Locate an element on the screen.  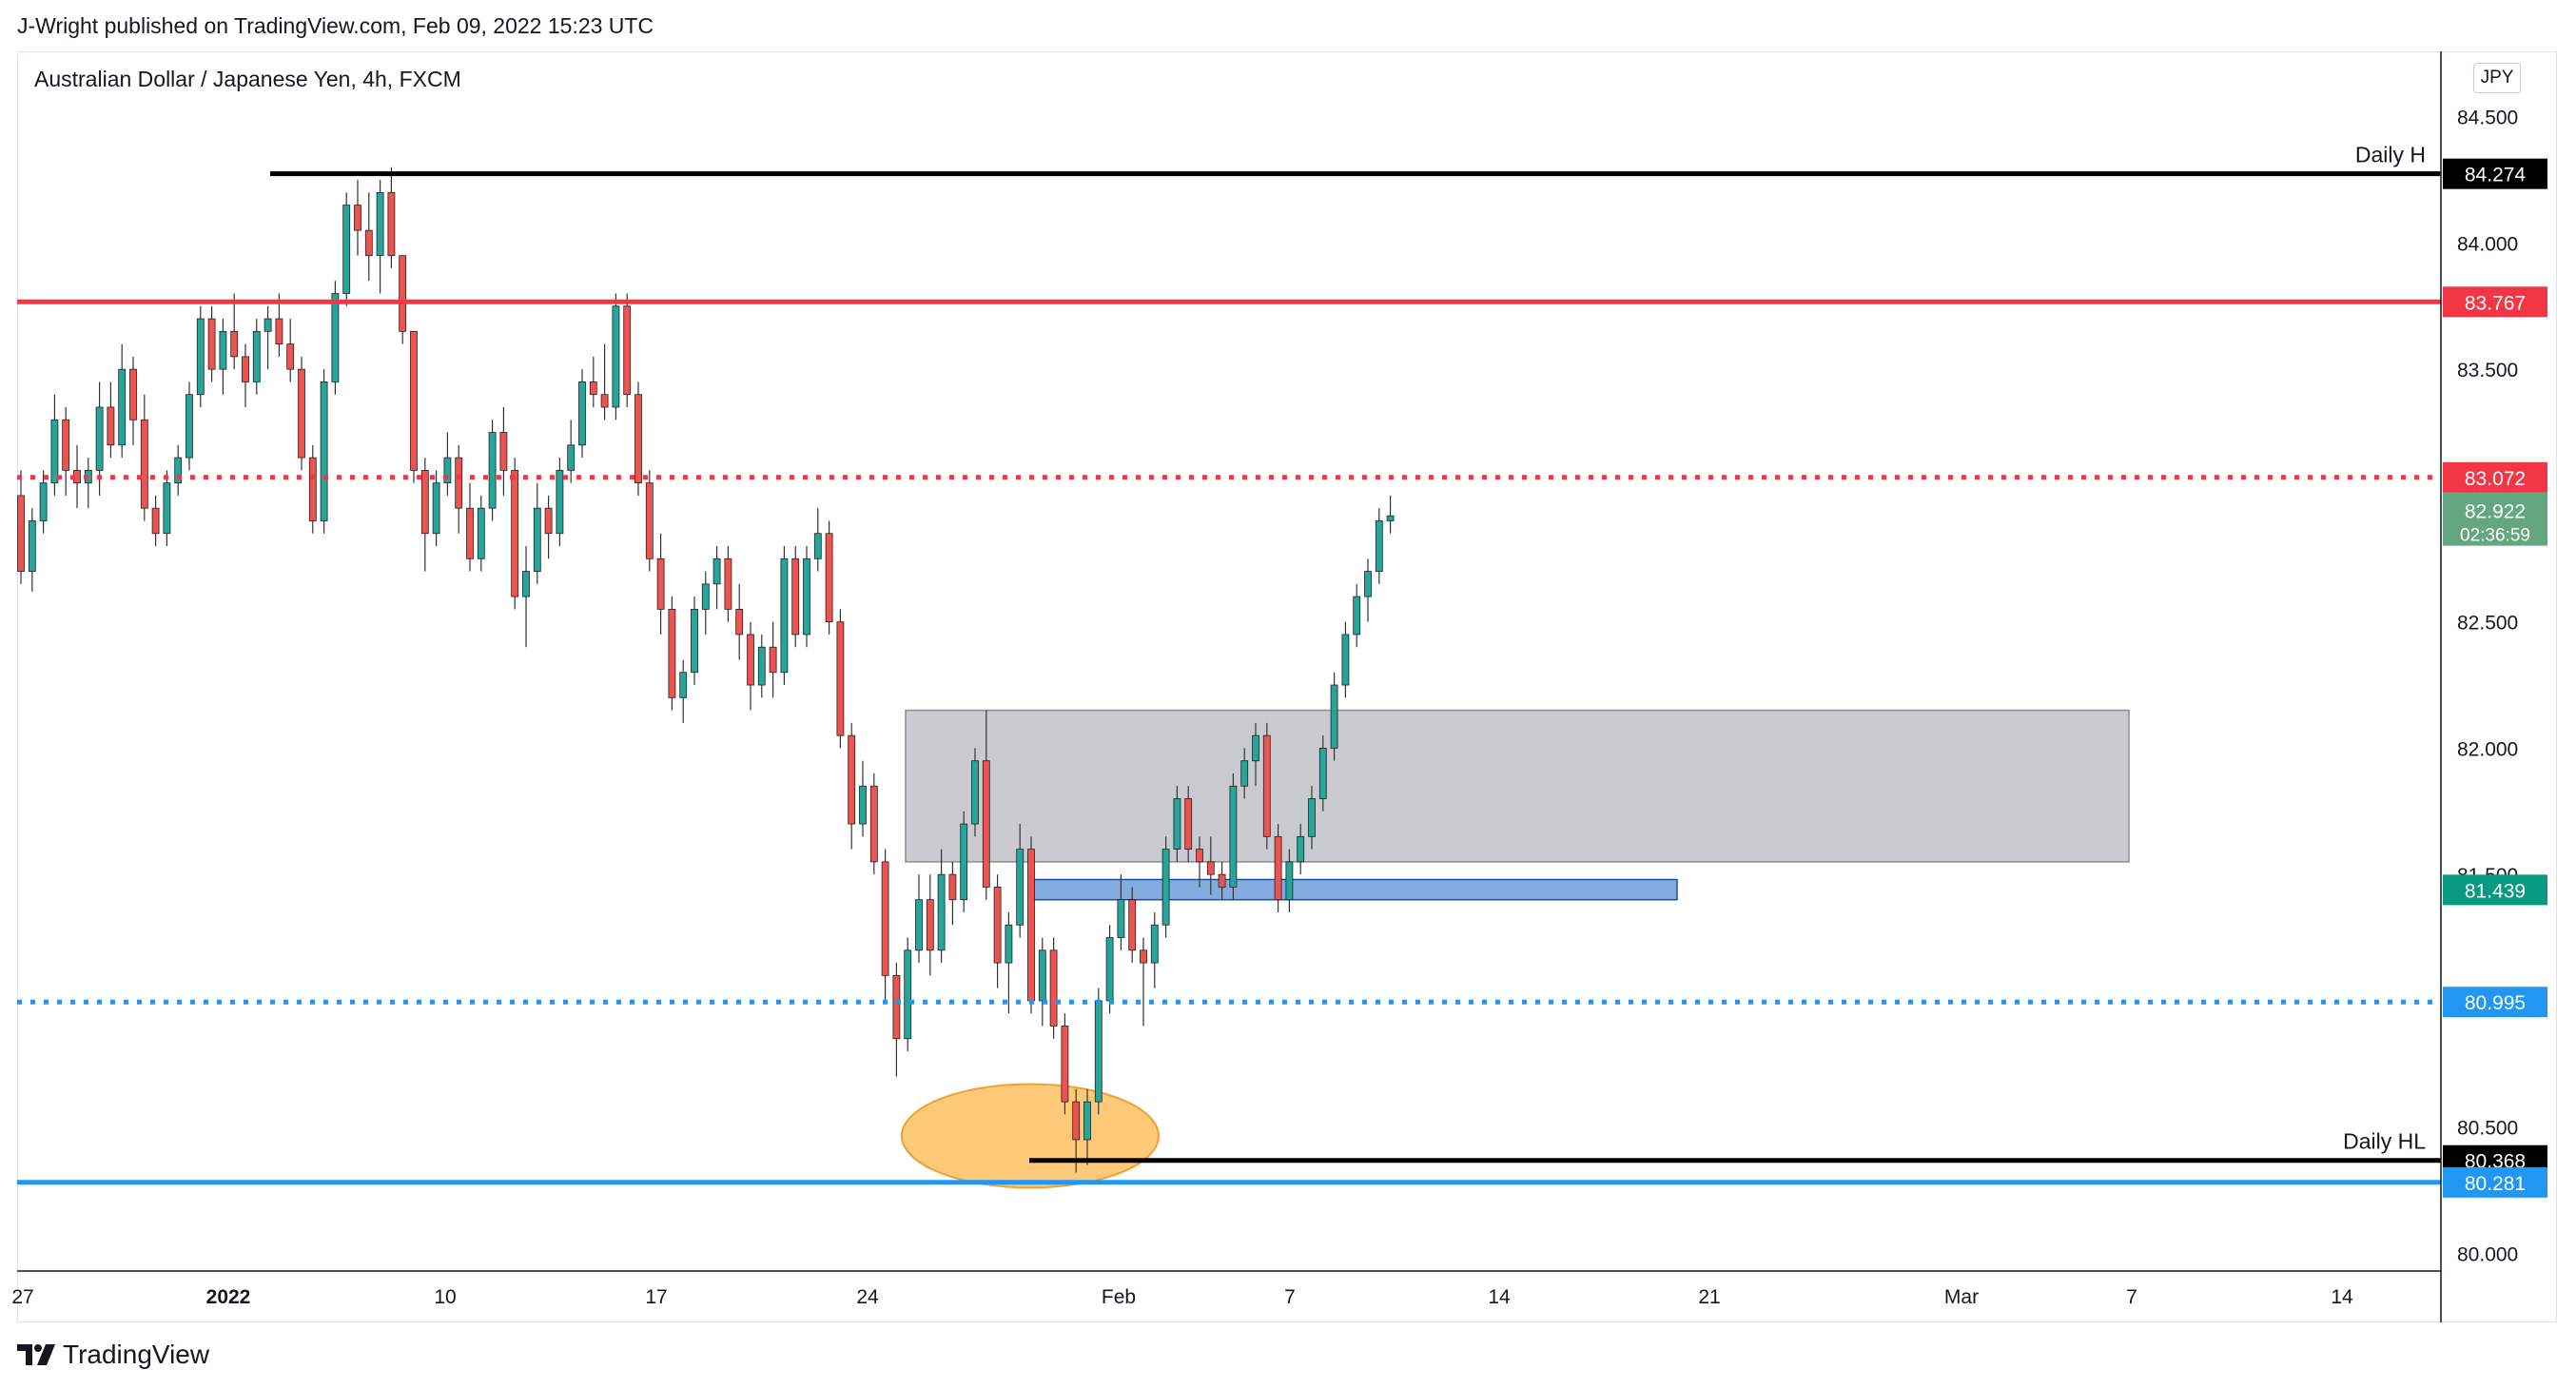
tradingview-brand: TradingView is located at coordinates (136, 1354).